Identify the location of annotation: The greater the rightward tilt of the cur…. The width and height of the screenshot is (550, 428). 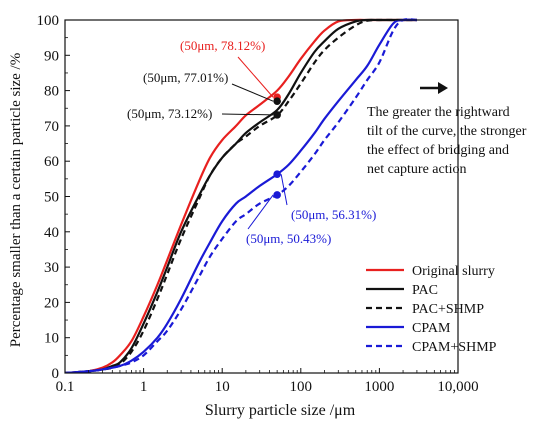
(447, 129).